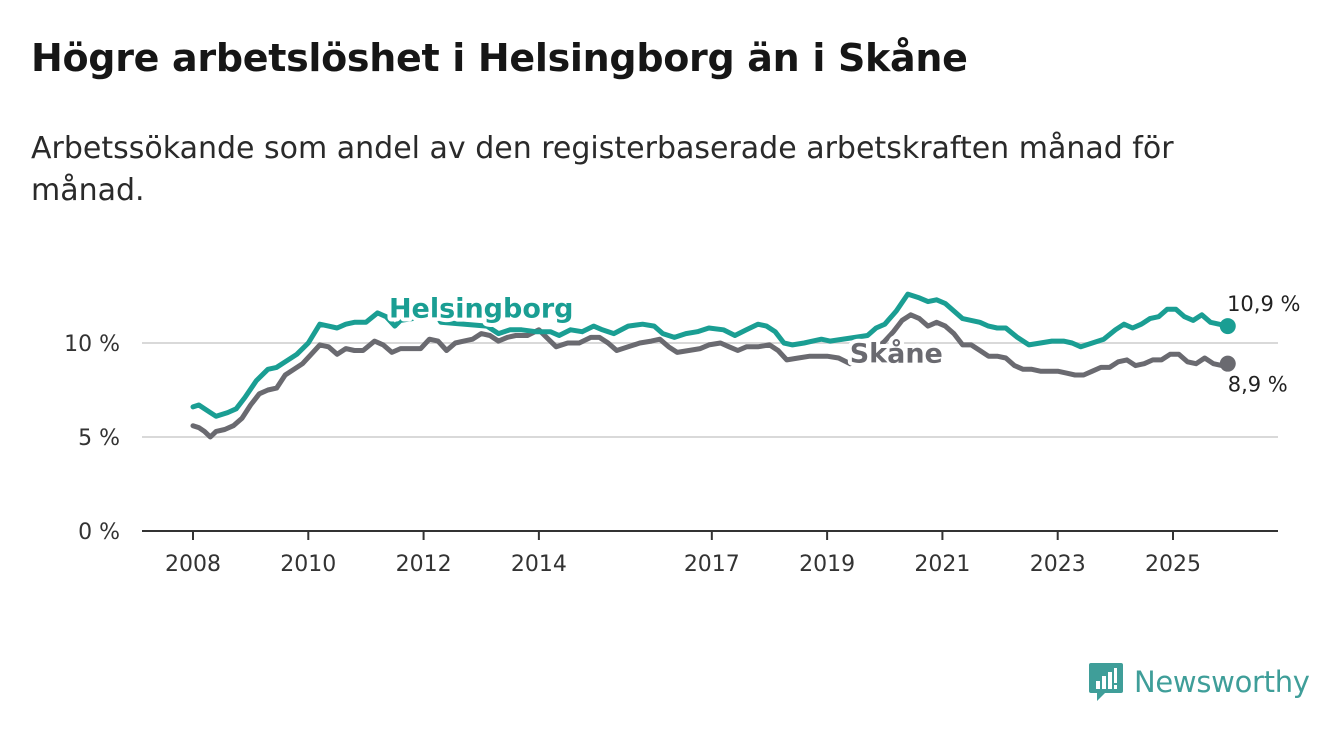 This screenshot has width=1340, height=734. I want to click on grid-lines, so click(710, 390).